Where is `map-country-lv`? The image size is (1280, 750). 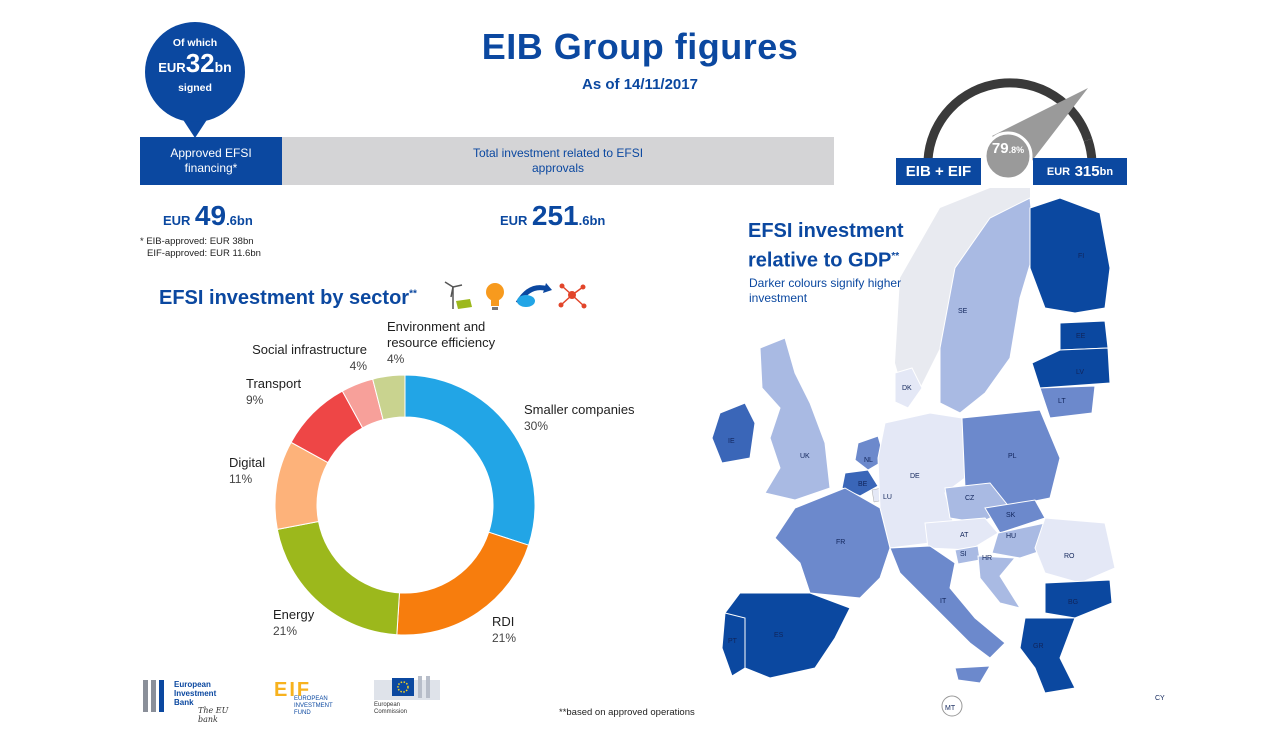
map-country-lv is located at coordinates (1071, 368).